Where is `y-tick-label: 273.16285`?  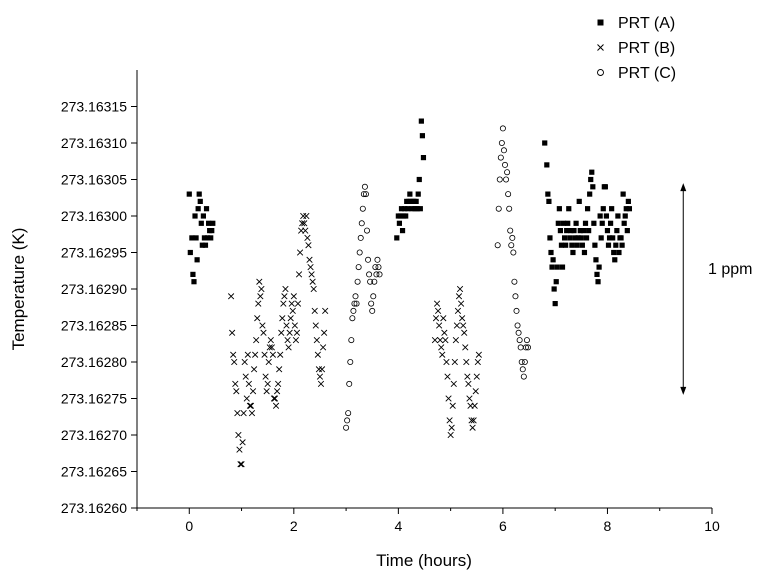
y-tick-label: 273.16285 is located at coordinates (94, 326).